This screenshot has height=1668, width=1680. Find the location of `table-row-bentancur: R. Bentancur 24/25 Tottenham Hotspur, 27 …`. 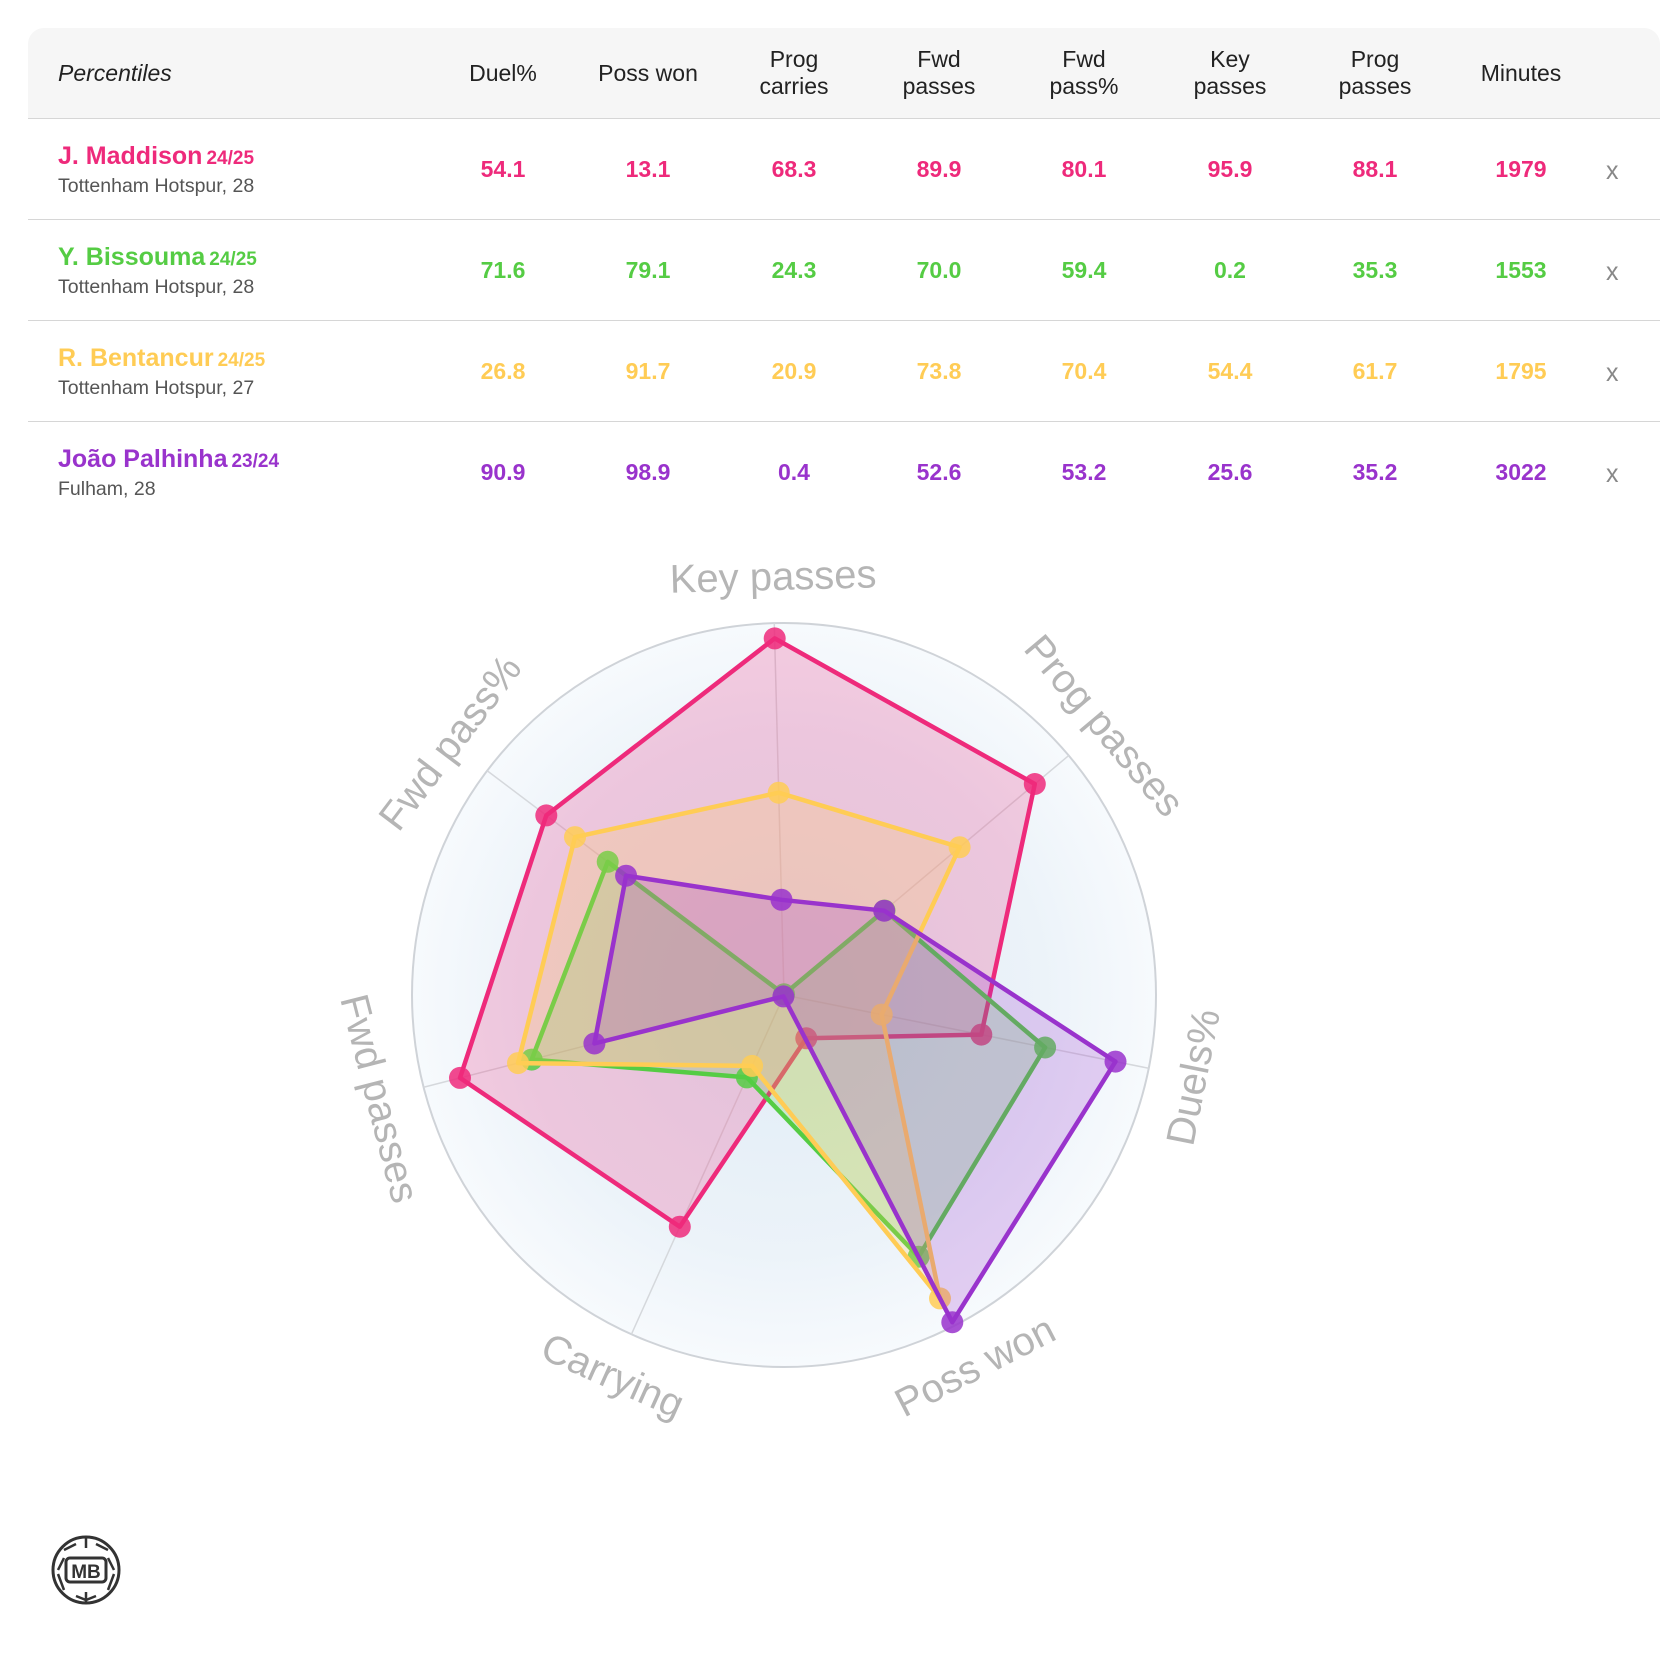

table-row-bentancur: R. Bentancur 24/25 Tottenham Hotspur, 27 … is located at coordinates (844, 371).